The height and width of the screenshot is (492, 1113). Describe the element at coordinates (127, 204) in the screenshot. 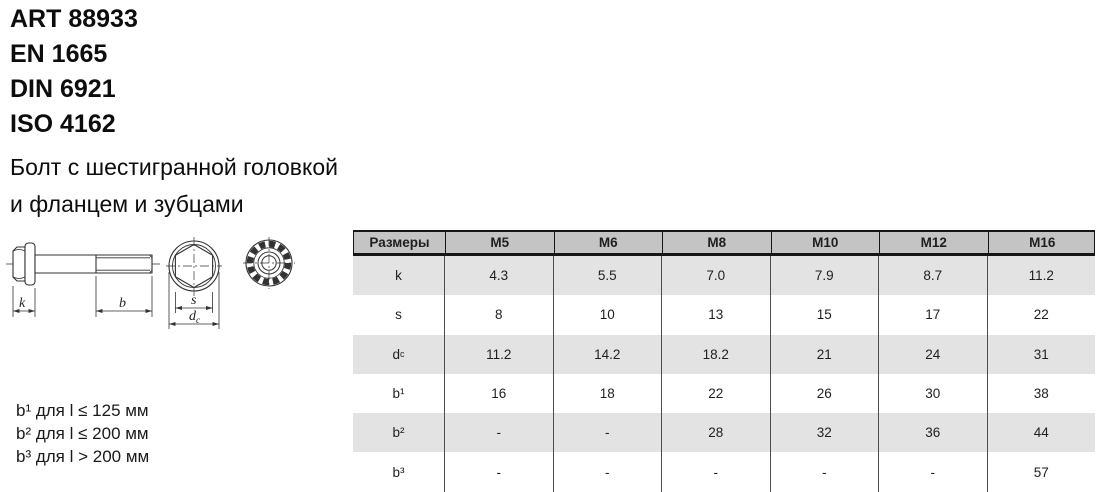

I see `product-title-line2: и фланцем и зубцами` at that location.